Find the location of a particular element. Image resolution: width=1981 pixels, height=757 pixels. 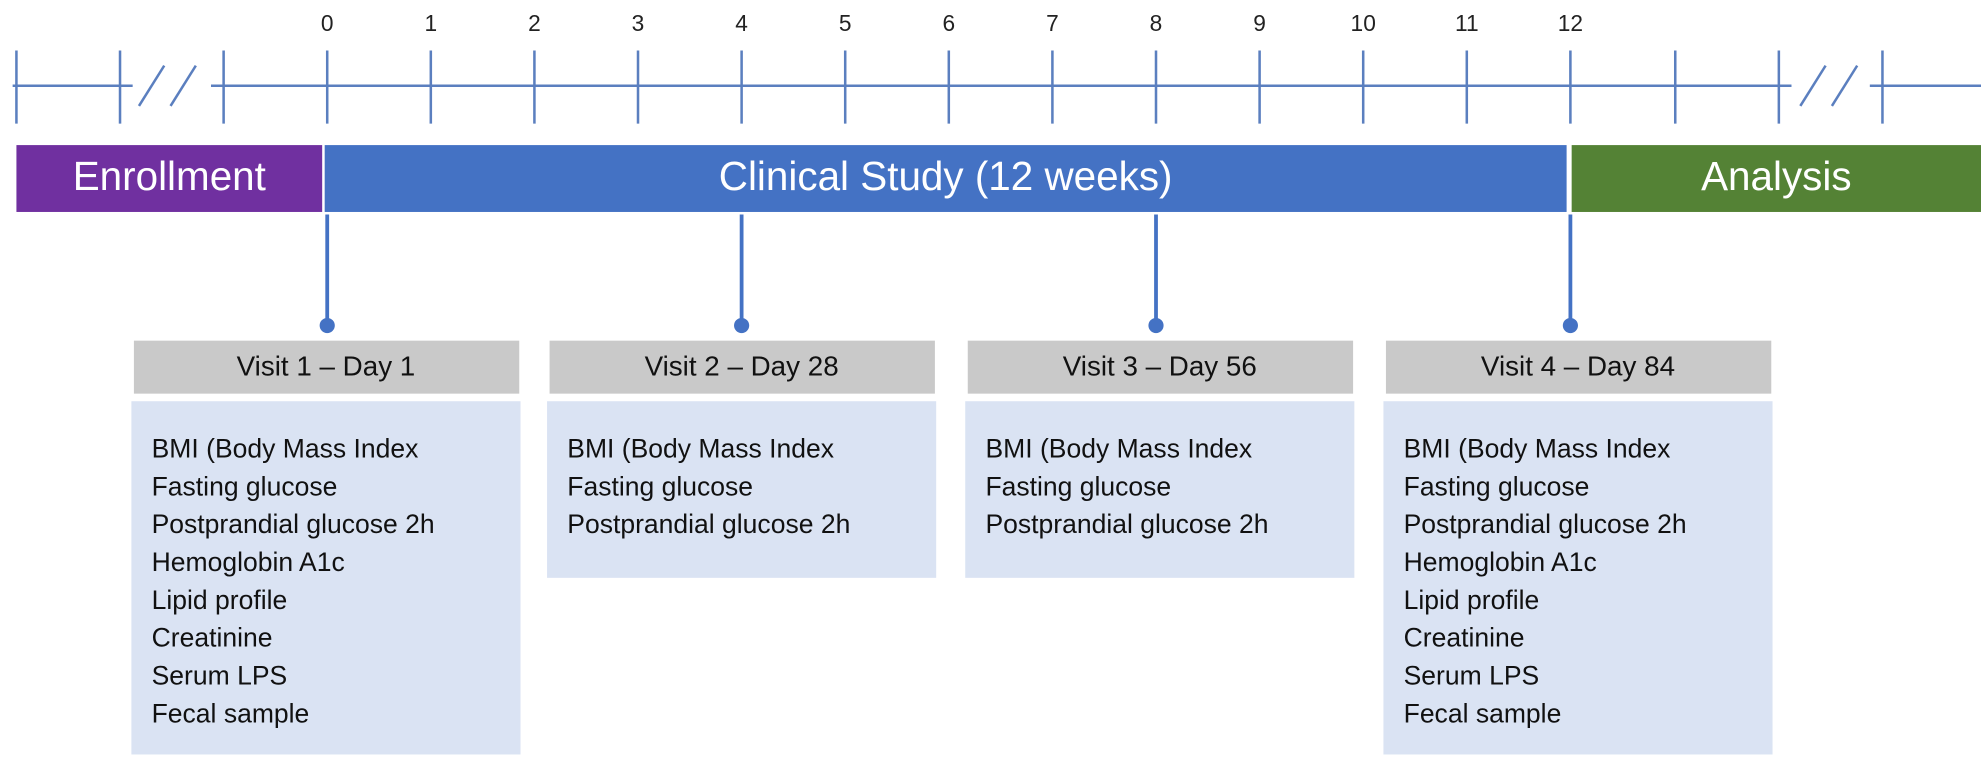

visit-title: Visit 2 – Day 28 is located at coordinates (742, 366).